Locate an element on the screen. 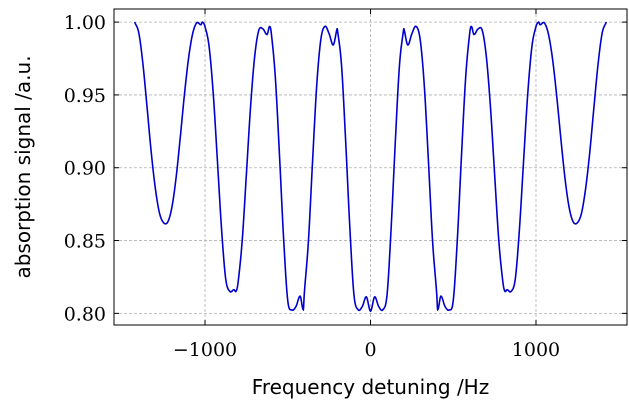  y-tick-label: 0.95 is located at coordinates (85, 96).